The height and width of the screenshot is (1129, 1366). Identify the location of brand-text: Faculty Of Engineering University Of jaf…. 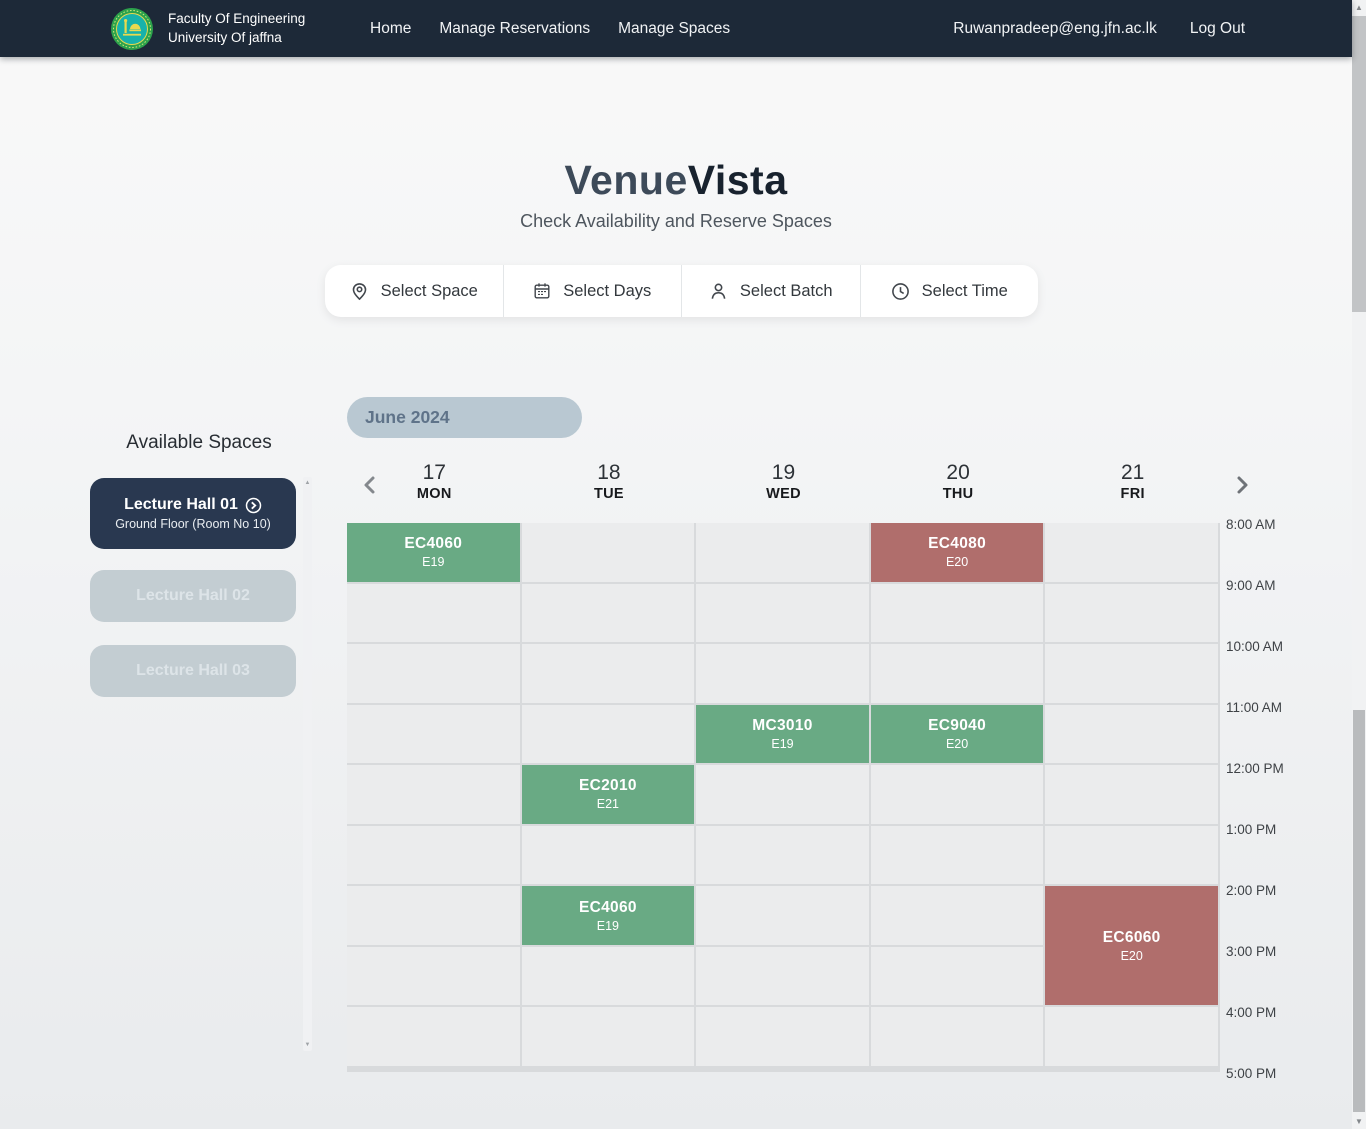
(236, 28).